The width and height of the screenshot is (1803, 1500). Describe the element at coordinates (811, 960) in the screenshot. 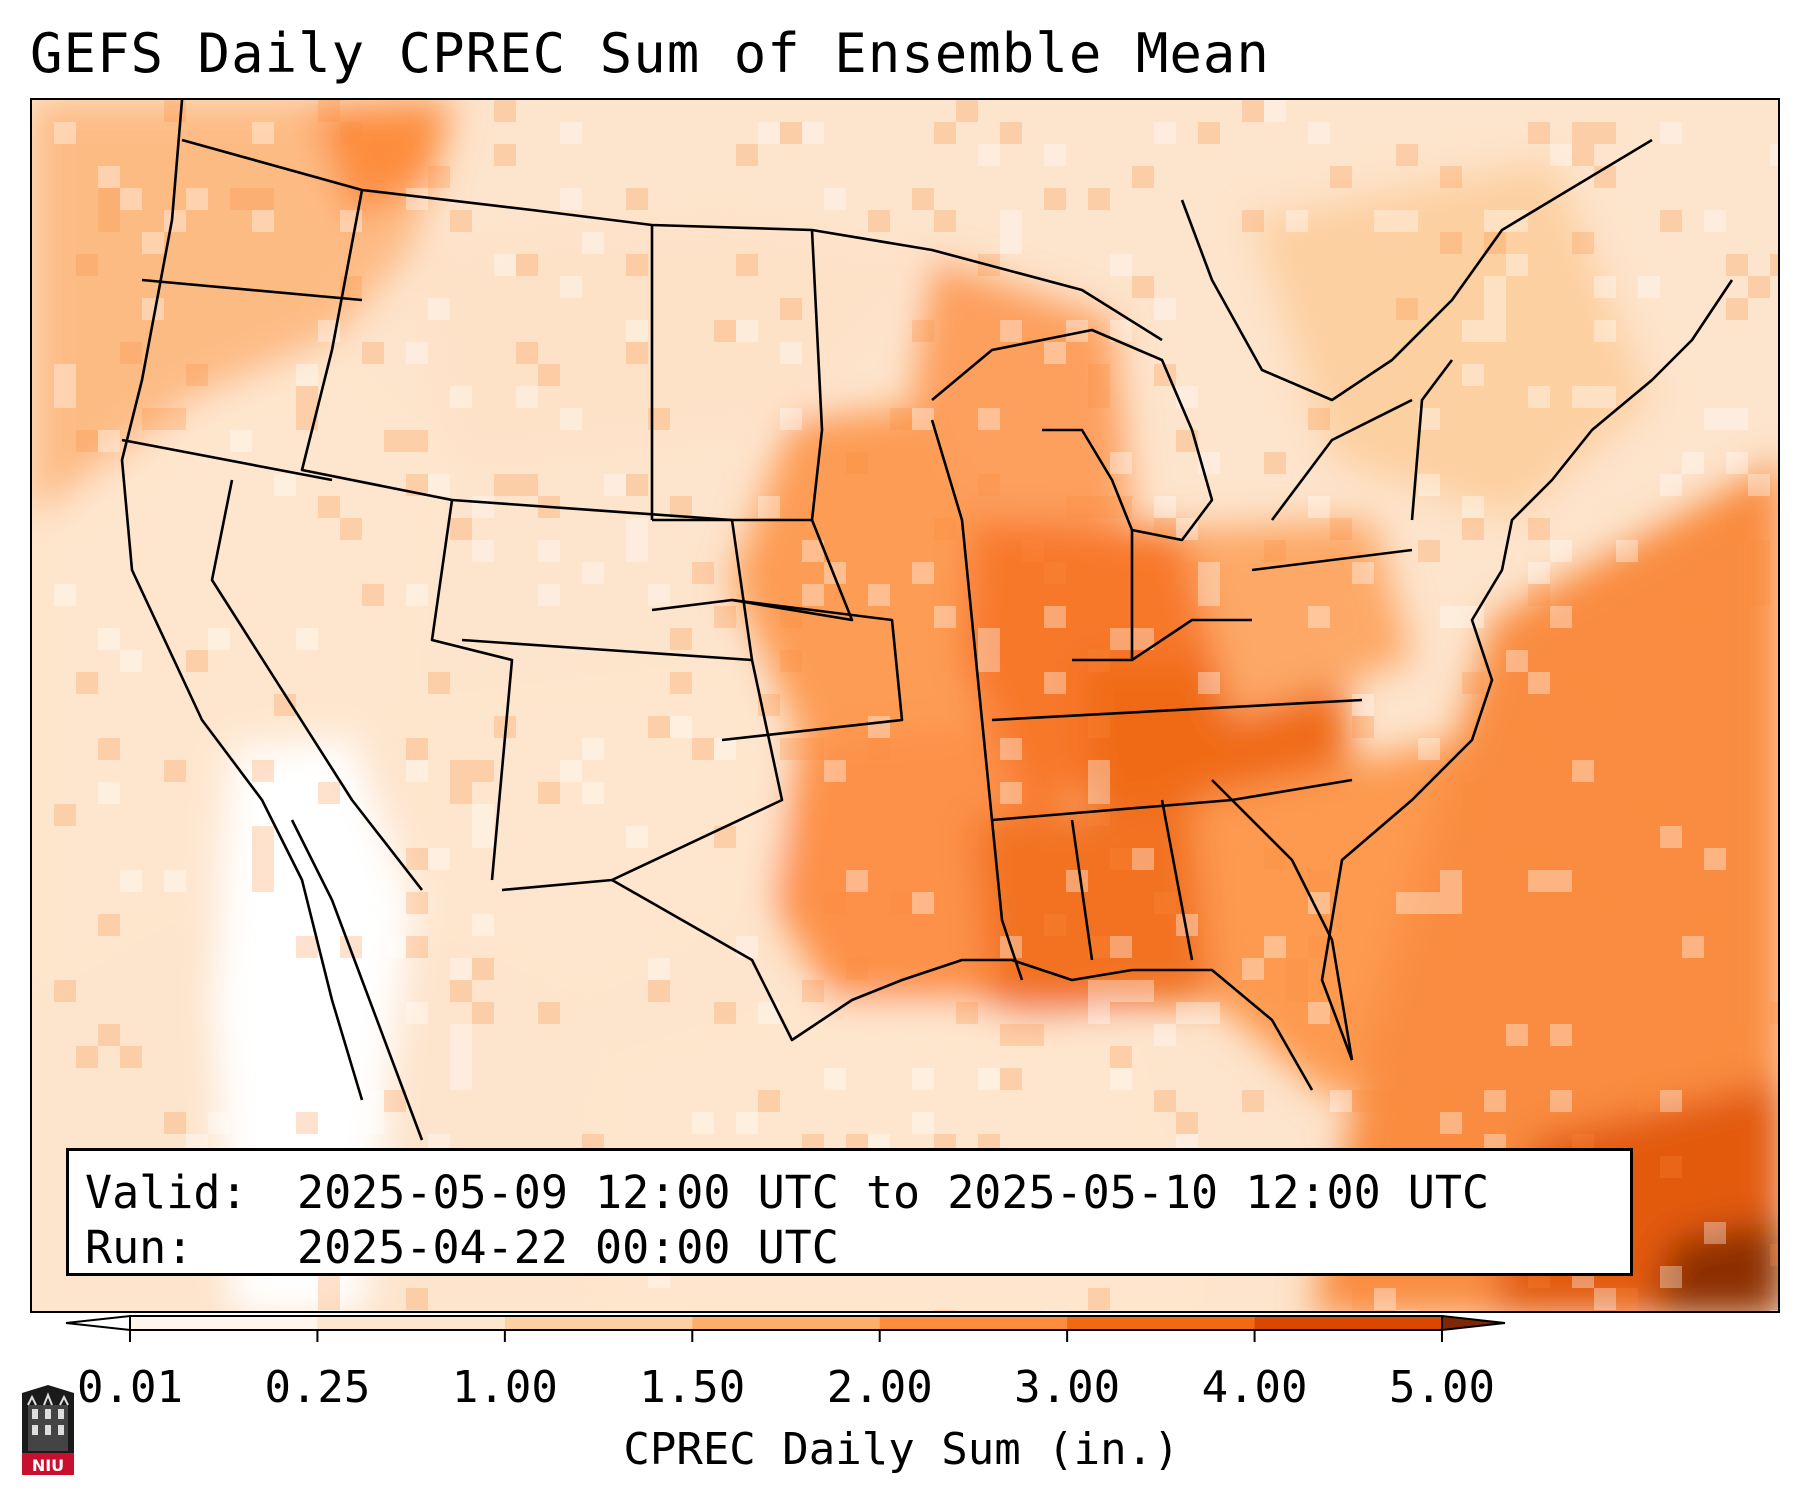

I see `texas` at that location.